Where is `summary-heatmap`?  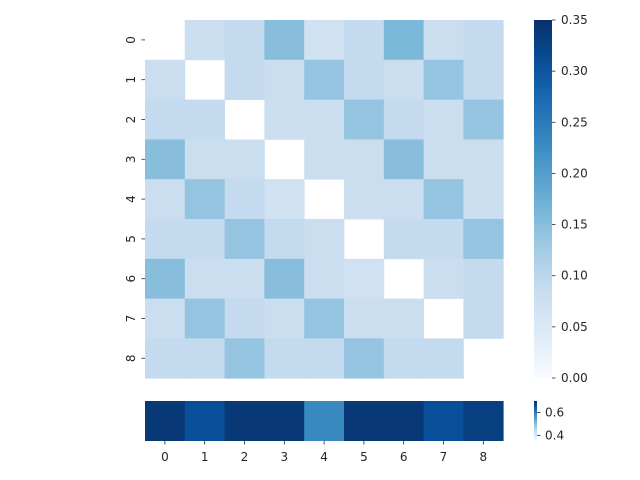
summary-heatmap is located at coordinates (324, 421).